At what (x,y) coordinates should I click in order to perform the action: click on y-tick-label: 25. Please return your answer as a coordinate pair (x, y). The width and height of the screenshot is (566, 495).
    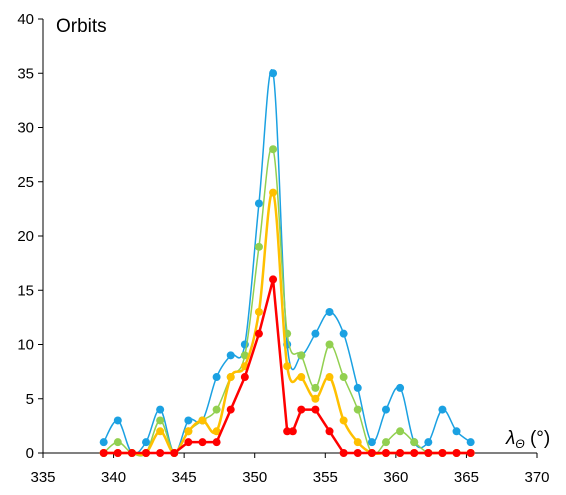
    Looking at the image, I should click on (25, 182).